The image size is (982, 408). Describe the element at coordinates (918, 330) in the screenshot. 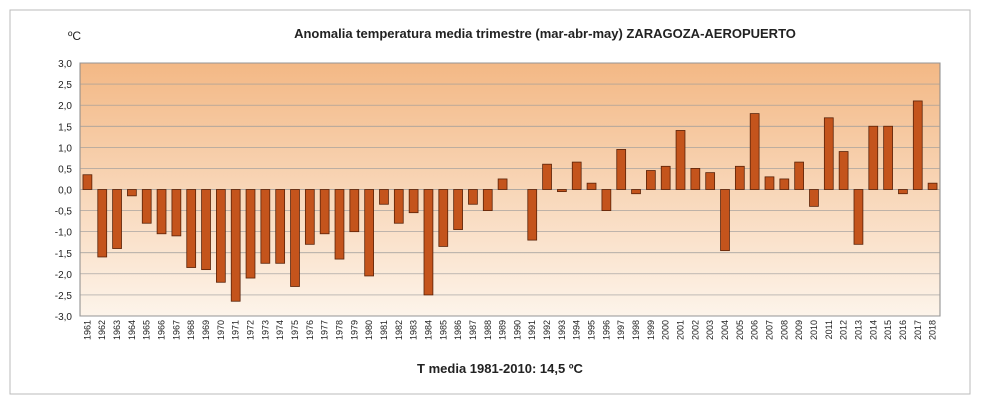

I see `x-tick-label: 2017` at that location.